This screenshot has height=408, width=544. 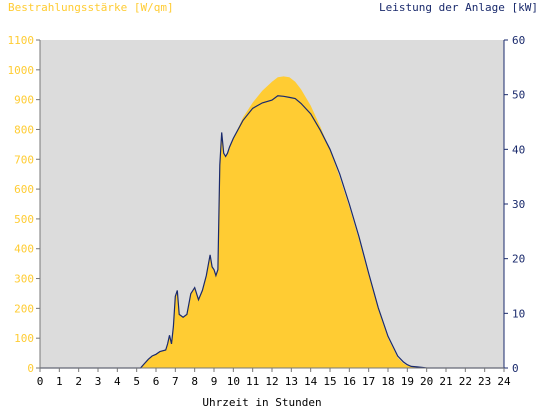 I want to click on left-tick-label: 100, so click(x=24, y=338).